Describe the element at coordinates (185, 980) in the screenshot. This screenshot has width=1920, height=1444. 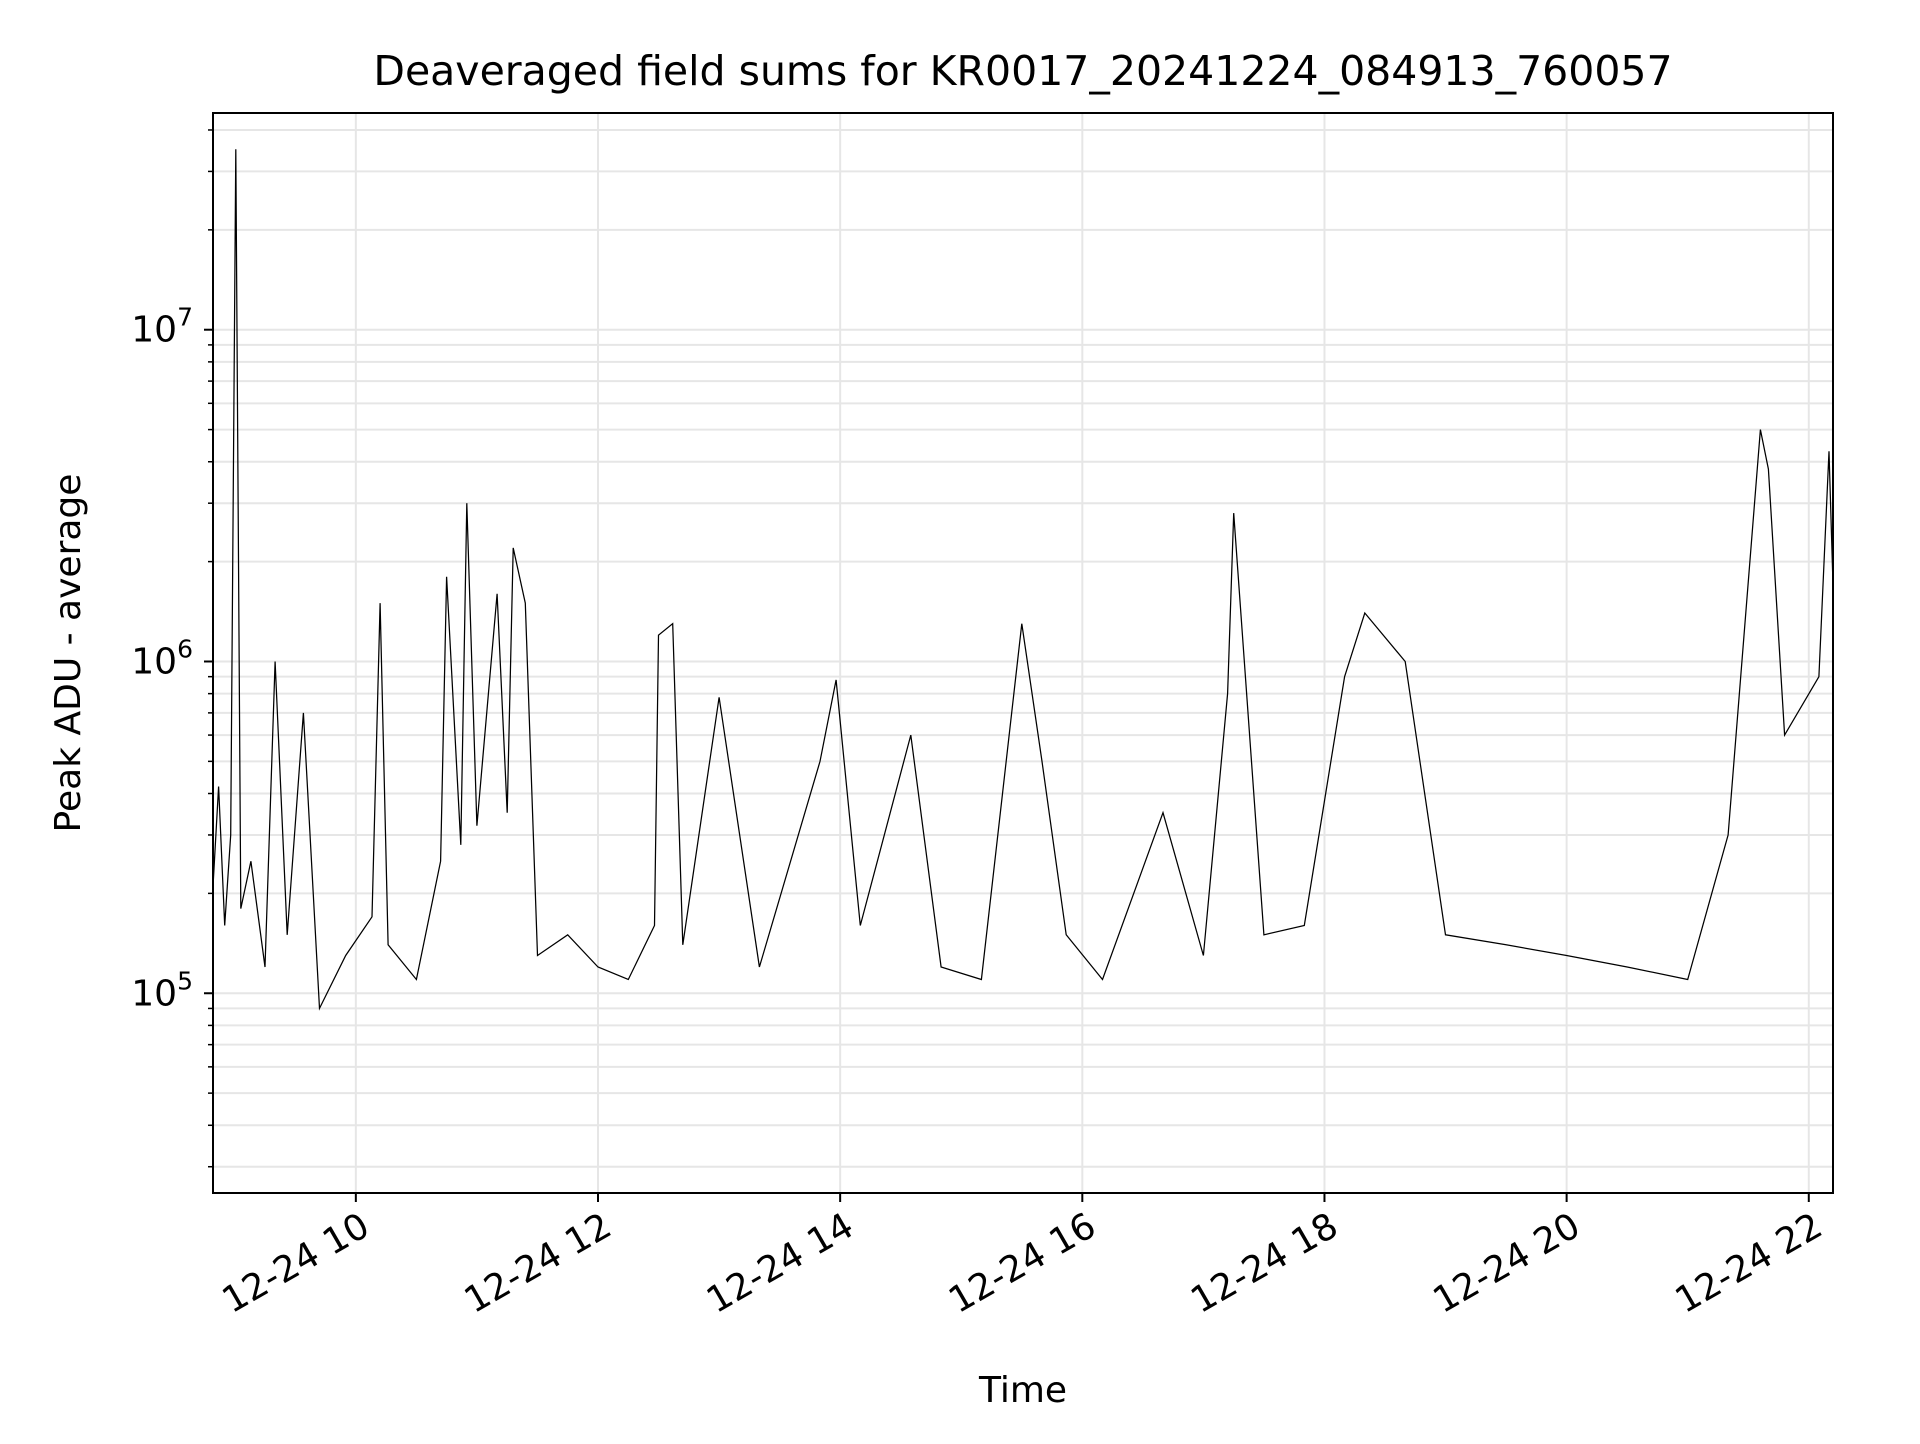
I see `y-tick-label-exponent: 5` at that location.